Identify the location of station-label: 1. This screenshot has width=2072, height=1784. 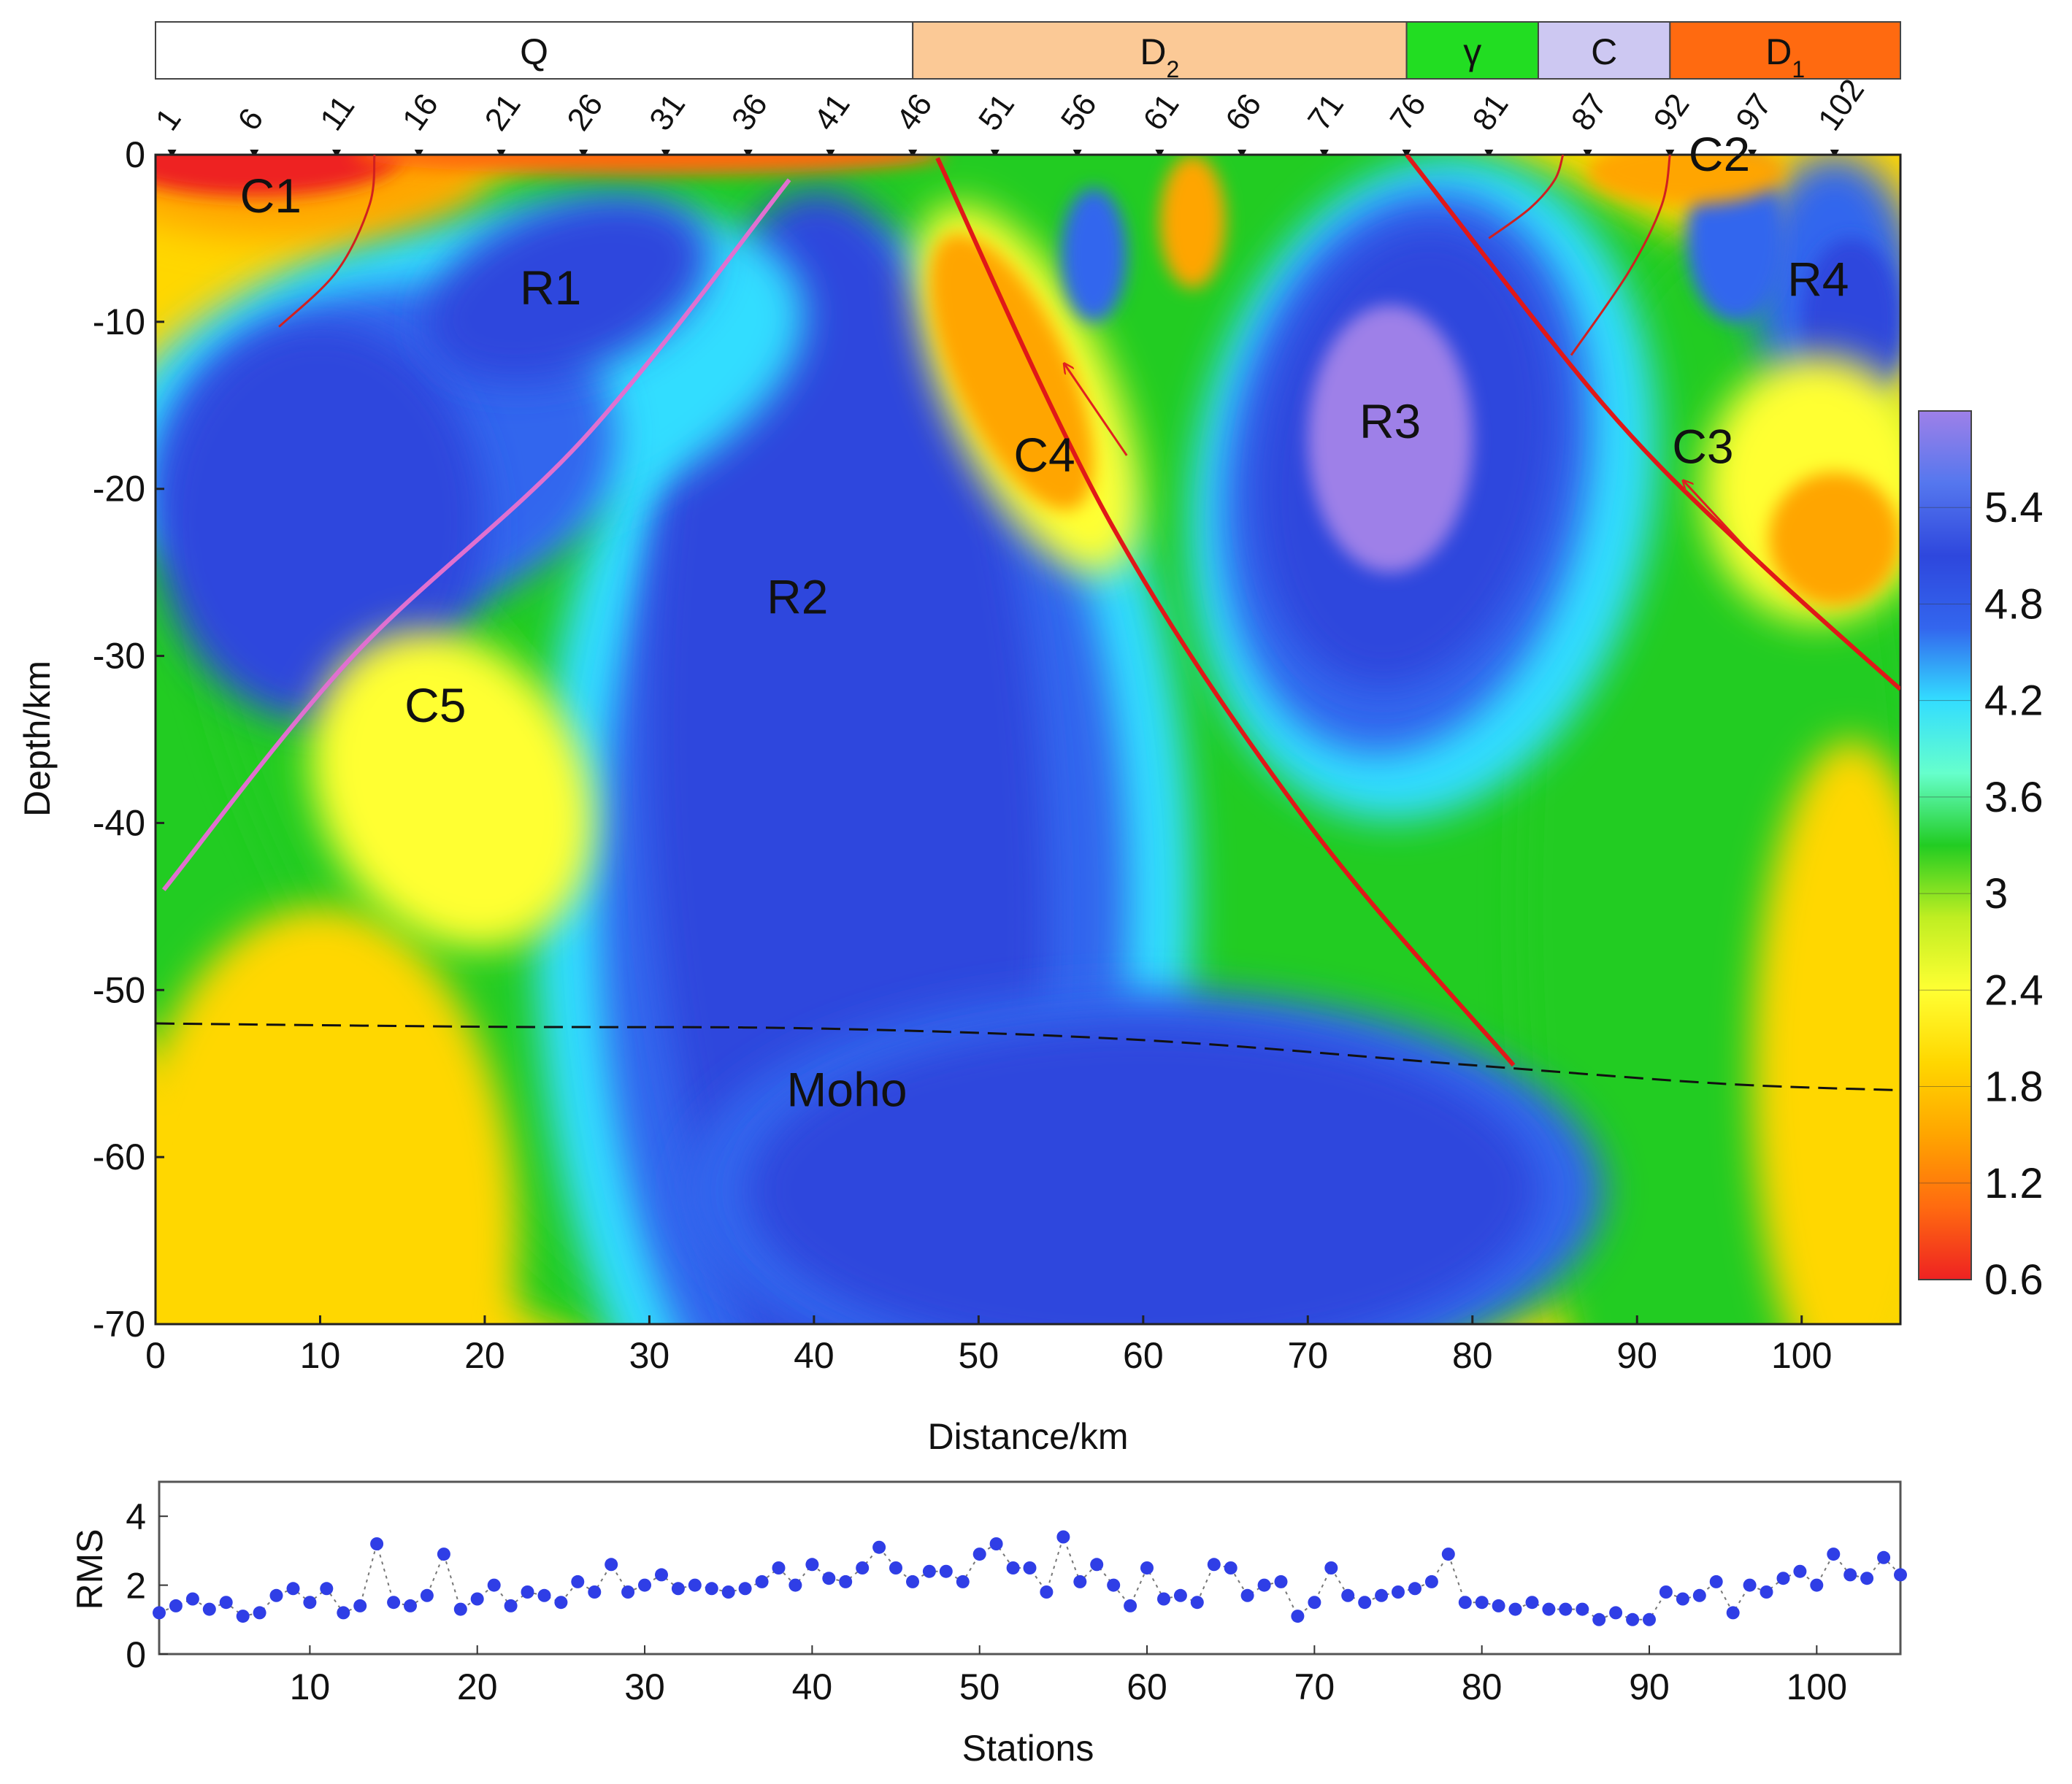
(168, 120).